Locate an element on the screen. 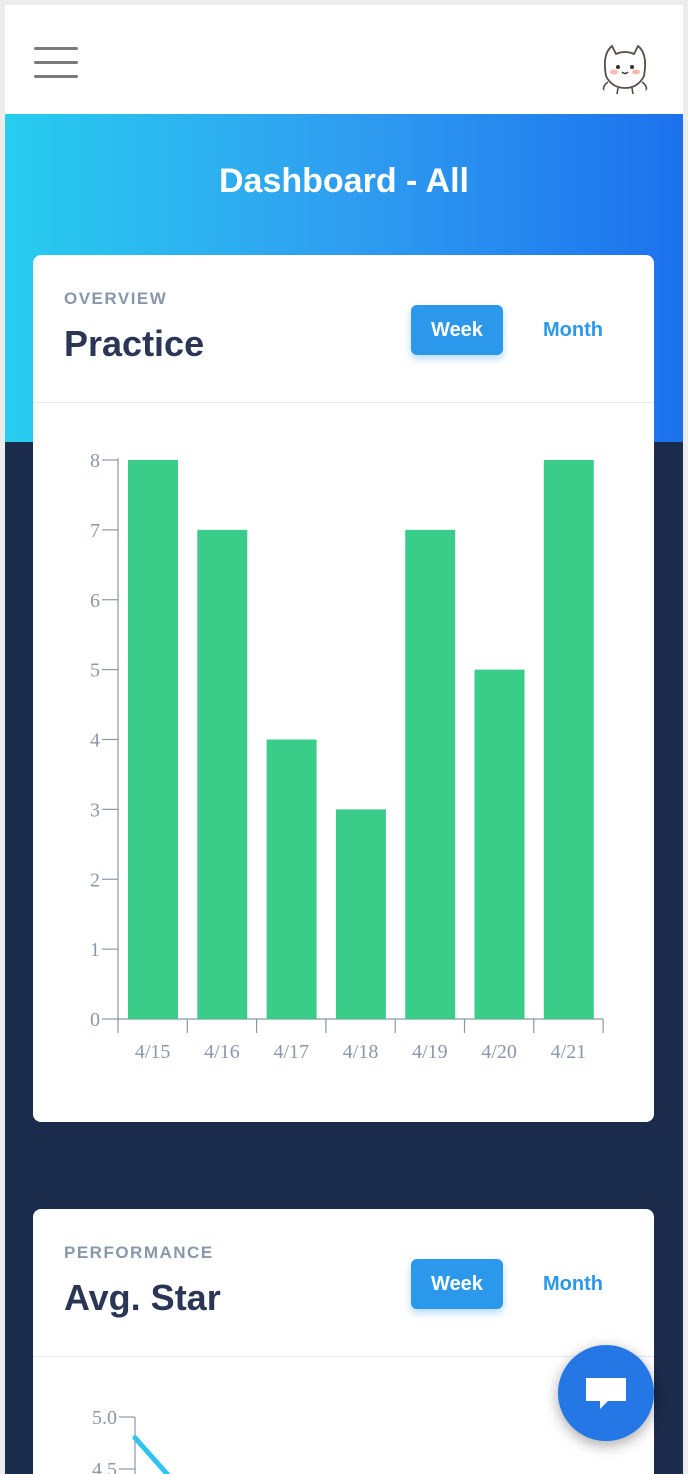 This screenshot has width=688, height=1474. bar-4/20 is located at coordinates (499, 844).